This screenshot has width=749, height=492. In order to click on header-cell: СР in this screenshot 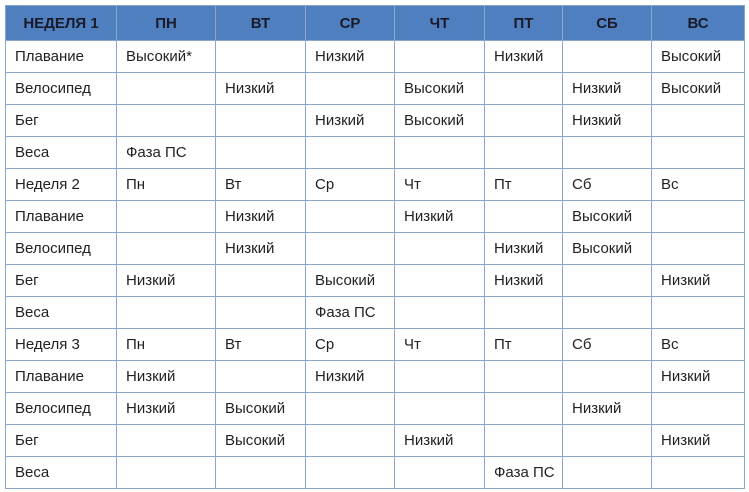, I will do `click(350, 23)`.